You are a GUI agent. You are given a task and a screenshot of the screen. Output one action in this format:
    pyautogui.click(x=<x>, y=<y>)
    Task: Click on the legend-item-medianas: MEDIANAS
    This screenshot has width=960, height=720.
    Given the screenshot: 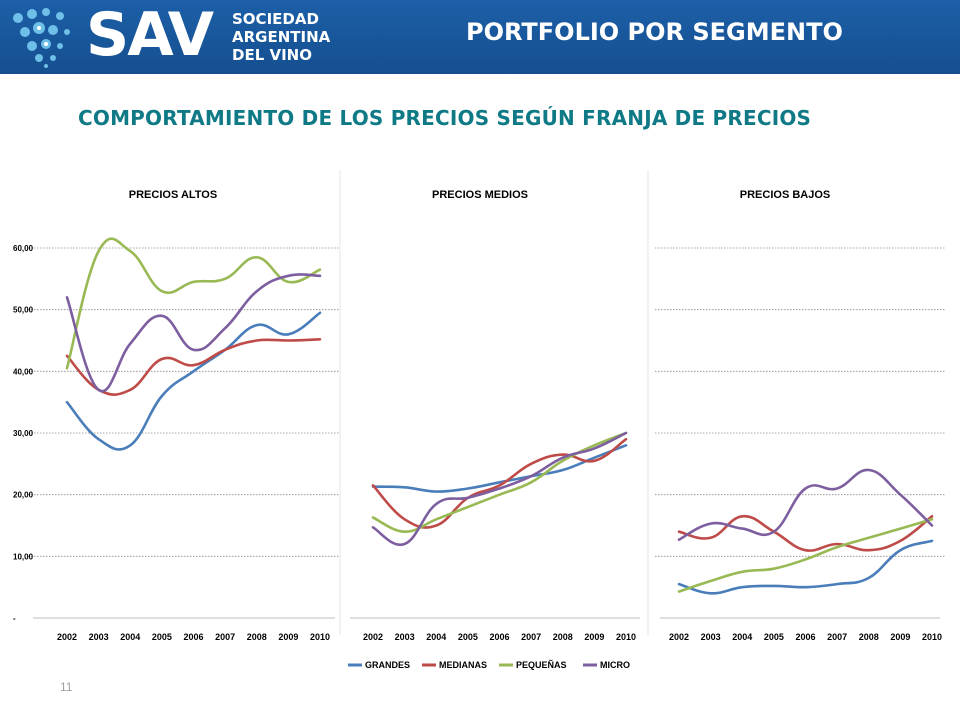 What is the action you would take?
    pyautogui.click(x=454, y=665)
    